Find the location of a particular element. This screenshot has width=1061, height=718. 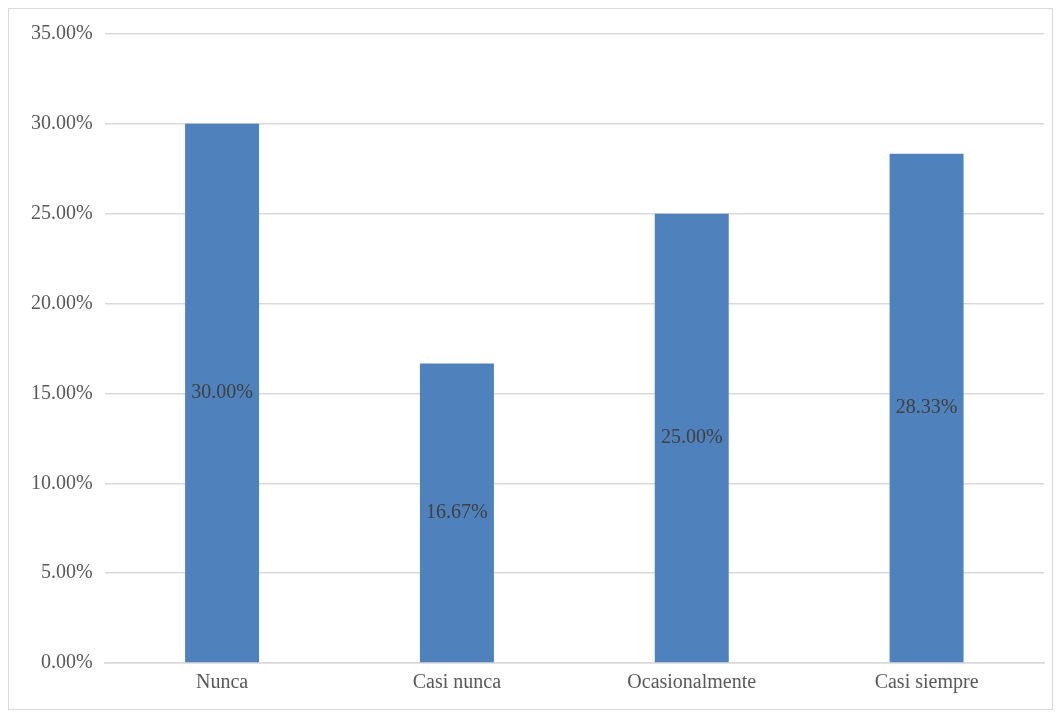

data-label: 30.00% is located at coordinates (222, 391).